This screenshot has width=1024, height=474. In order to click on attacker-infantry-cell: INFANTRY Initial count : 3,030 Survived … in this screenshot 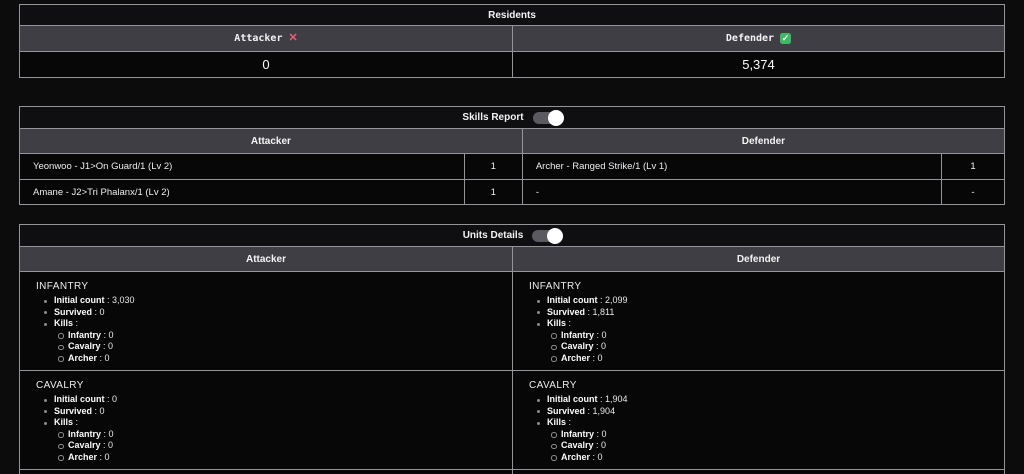, I will do `click(266, 321)`.